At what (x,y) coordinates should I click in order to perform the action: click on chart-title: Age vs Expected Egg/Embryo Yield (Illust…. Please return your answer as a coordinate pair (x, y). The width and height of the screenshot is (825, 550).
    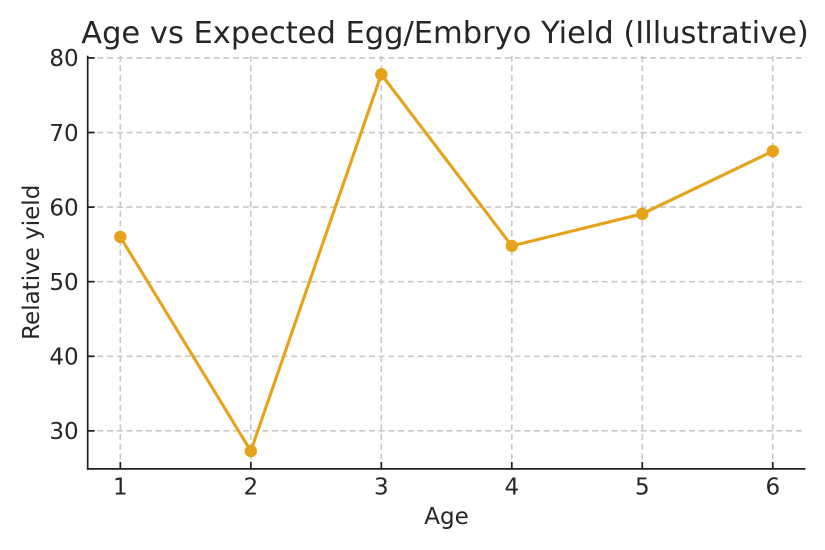
    Looking at the image, I should click on (445, 33).